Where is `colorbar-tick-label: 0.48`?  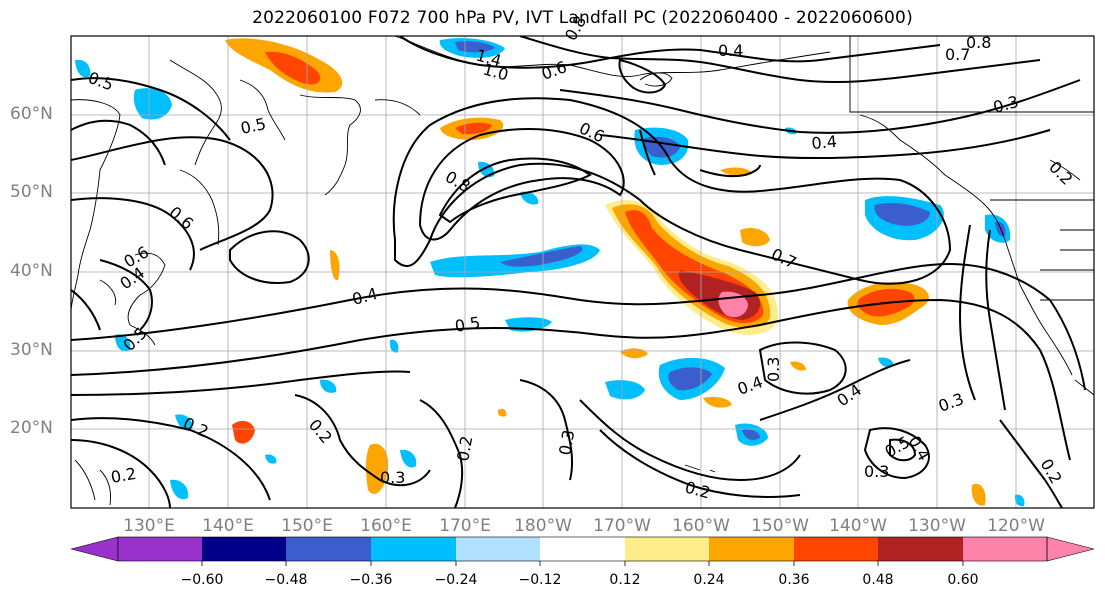
colorbar-tick-label: 0.48 is located at coordinates (878, 580).